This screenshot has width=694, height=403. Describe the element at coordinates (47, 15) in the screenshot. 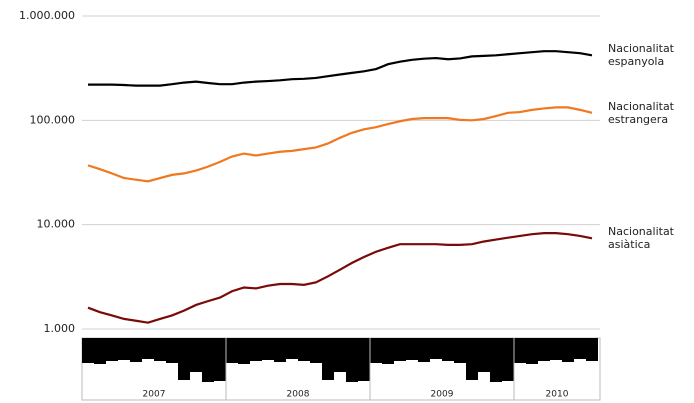

I see `y-tick-label: 1.000.000` at that location.